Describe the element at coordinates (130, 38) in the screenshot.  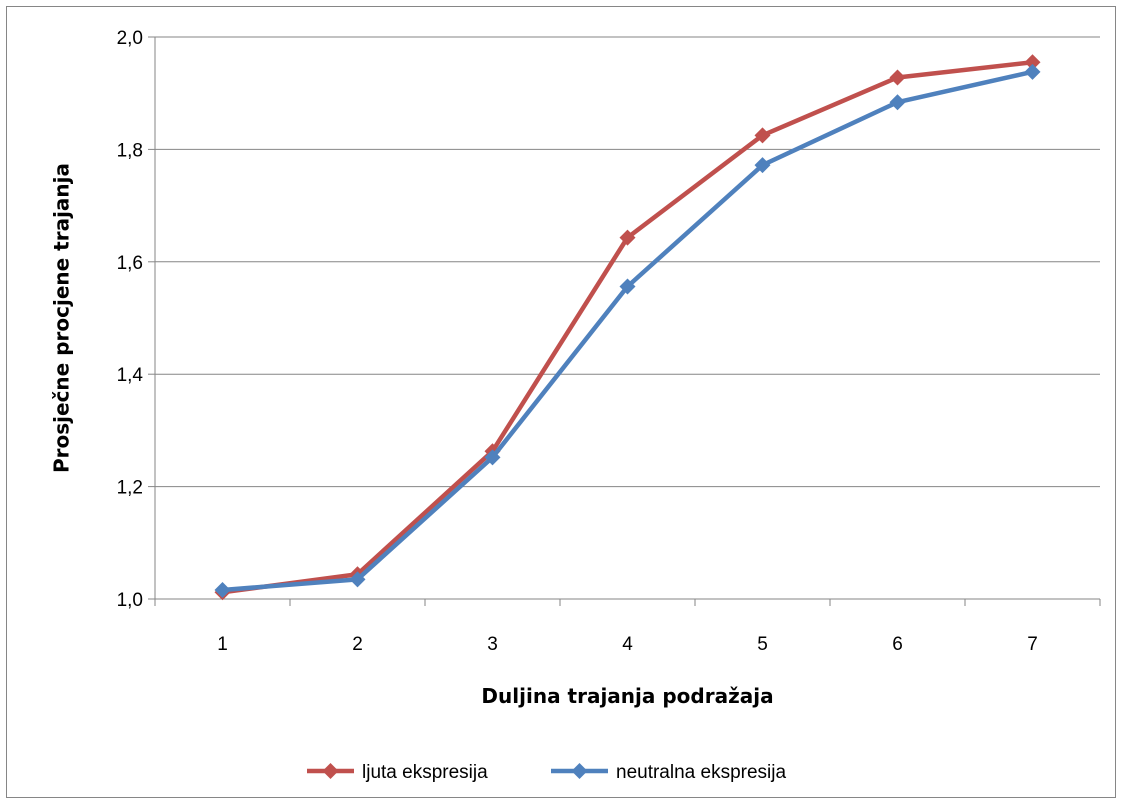
I see `y-tick-label: 2,0` at that location.